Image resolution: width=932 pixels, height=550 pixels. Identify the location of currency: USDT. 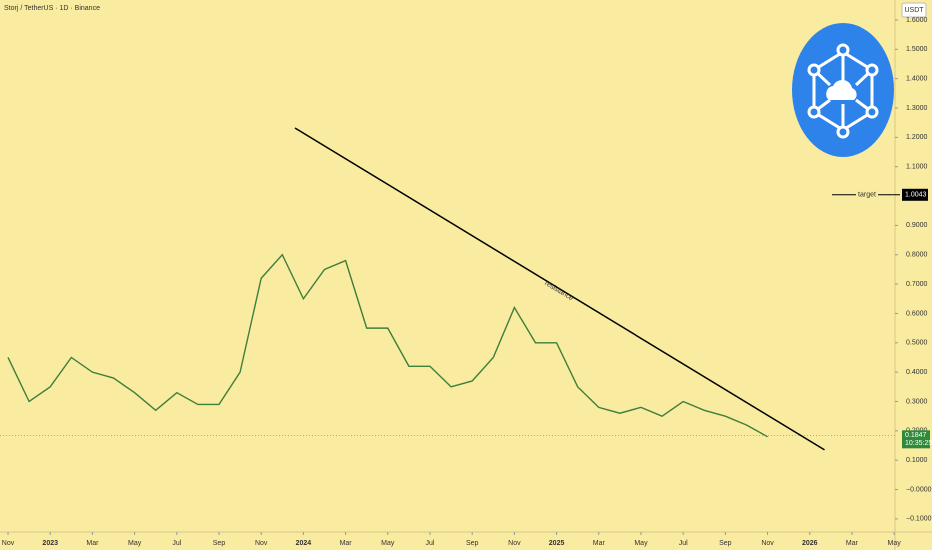
(914, 10).